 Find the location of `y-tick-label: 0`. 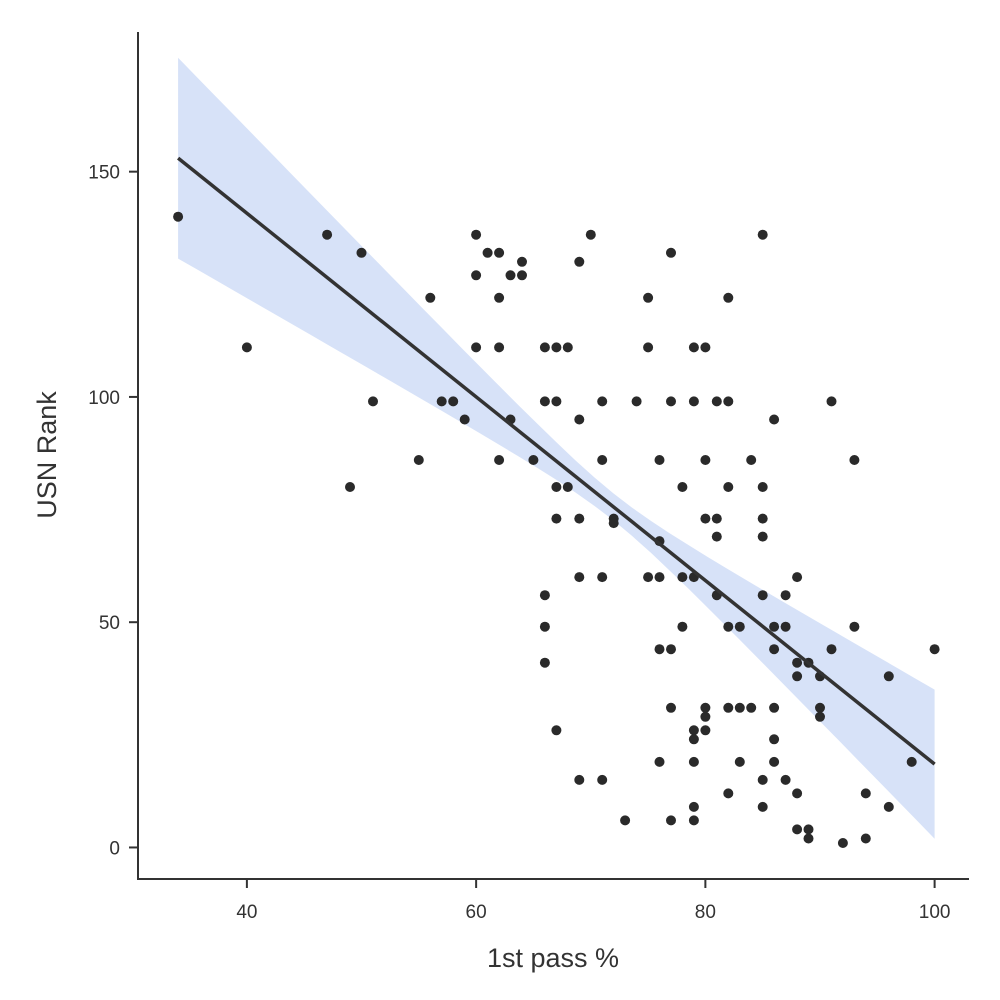

y-tick-label: 0 is located at coordinates (114, 848).